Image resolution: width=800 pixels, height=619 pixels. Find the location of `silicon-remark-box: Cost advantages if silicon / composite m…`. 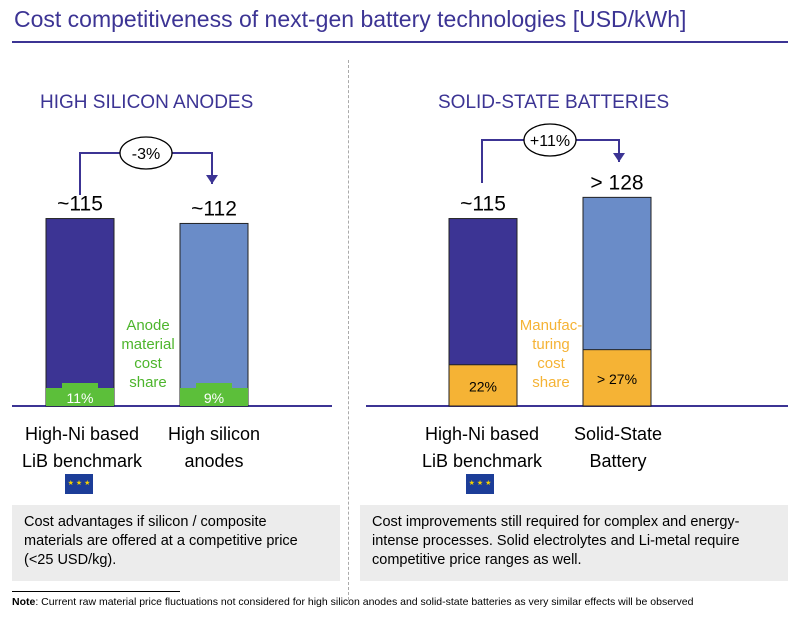

silicon-remark-box: Cost advantages if silicon / composite m… is located at coordinates (176, 543).